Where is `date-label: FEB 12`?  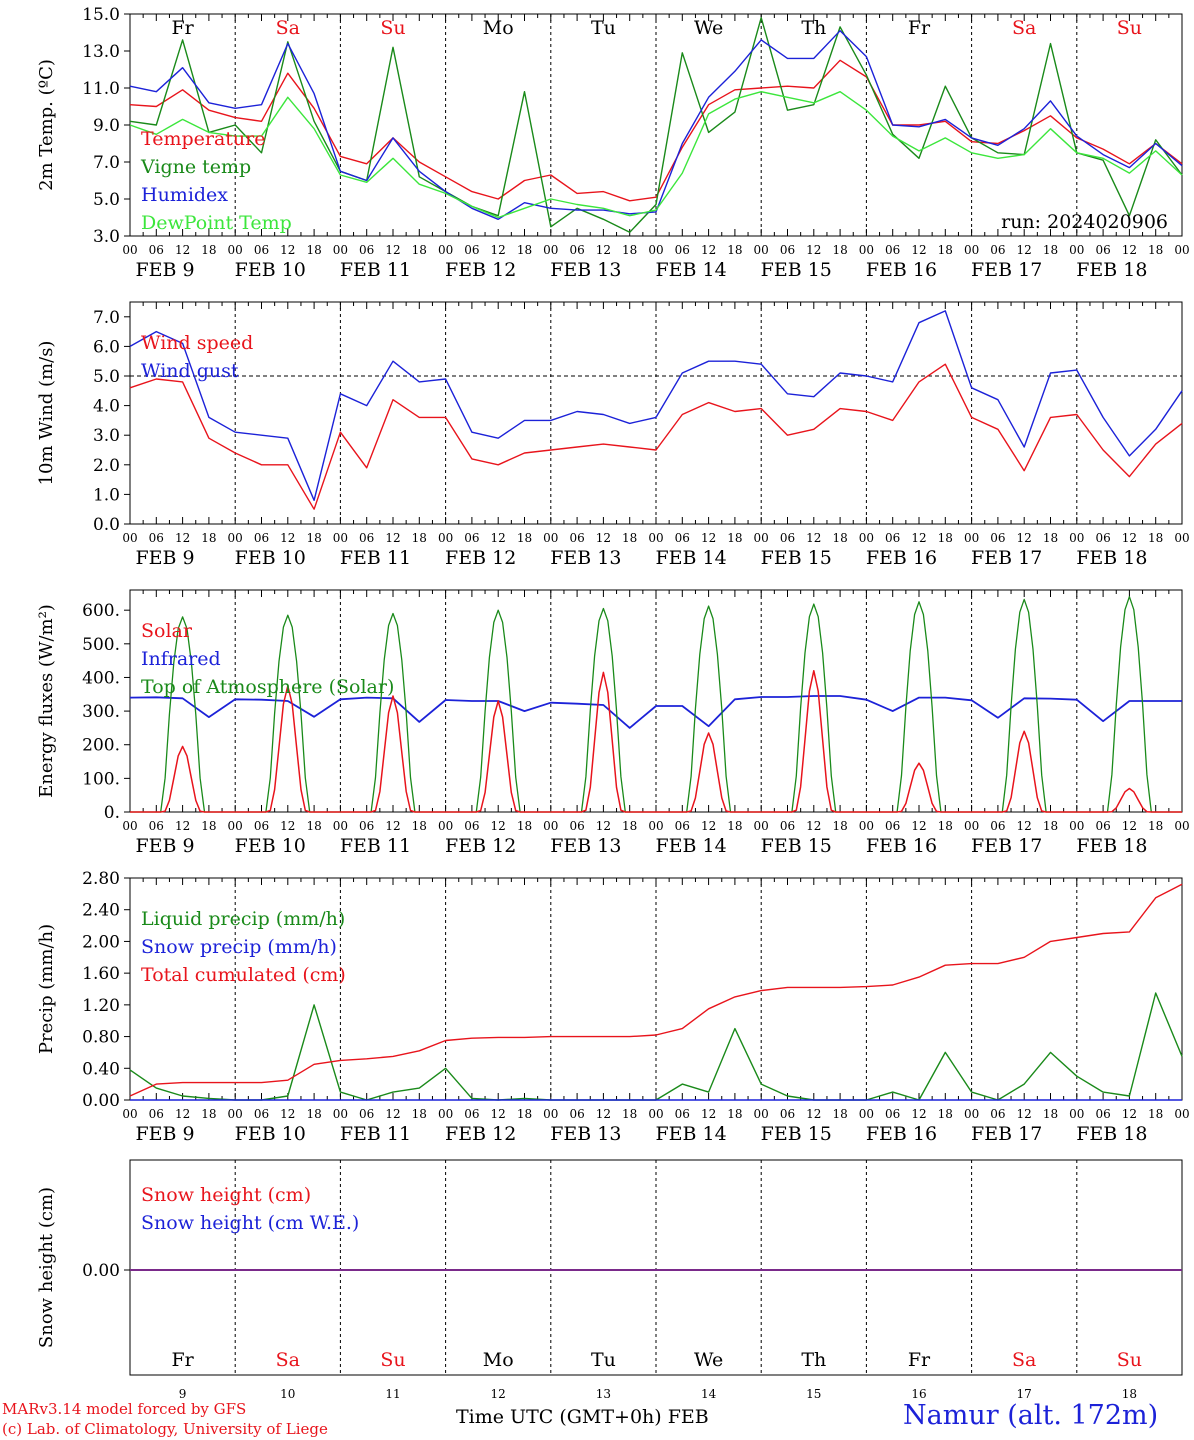
date-label: FEB 12 is located at coordinates (480, 270).